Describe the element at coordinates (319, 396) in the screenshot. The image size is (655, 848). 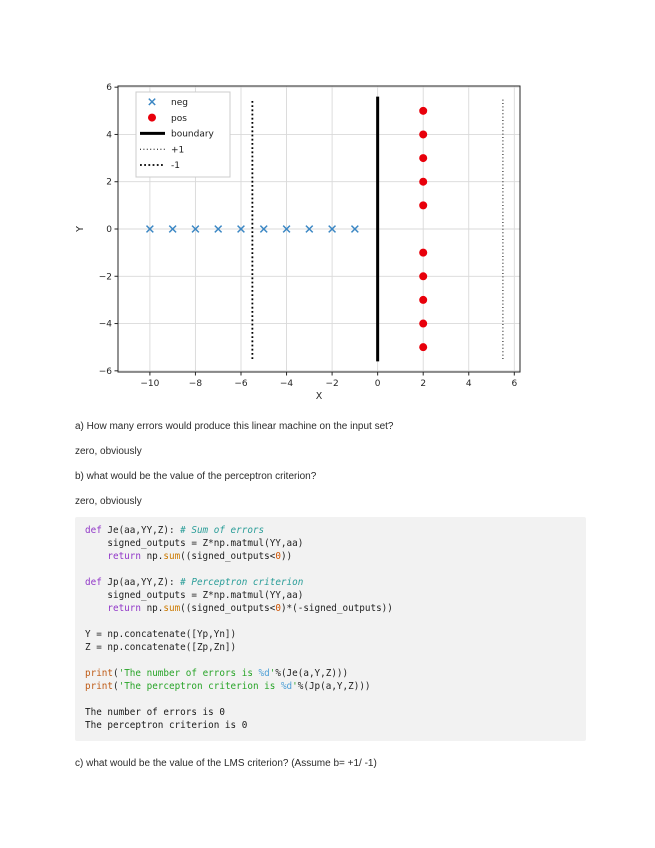
I see `x-axis-label: X` at that location.